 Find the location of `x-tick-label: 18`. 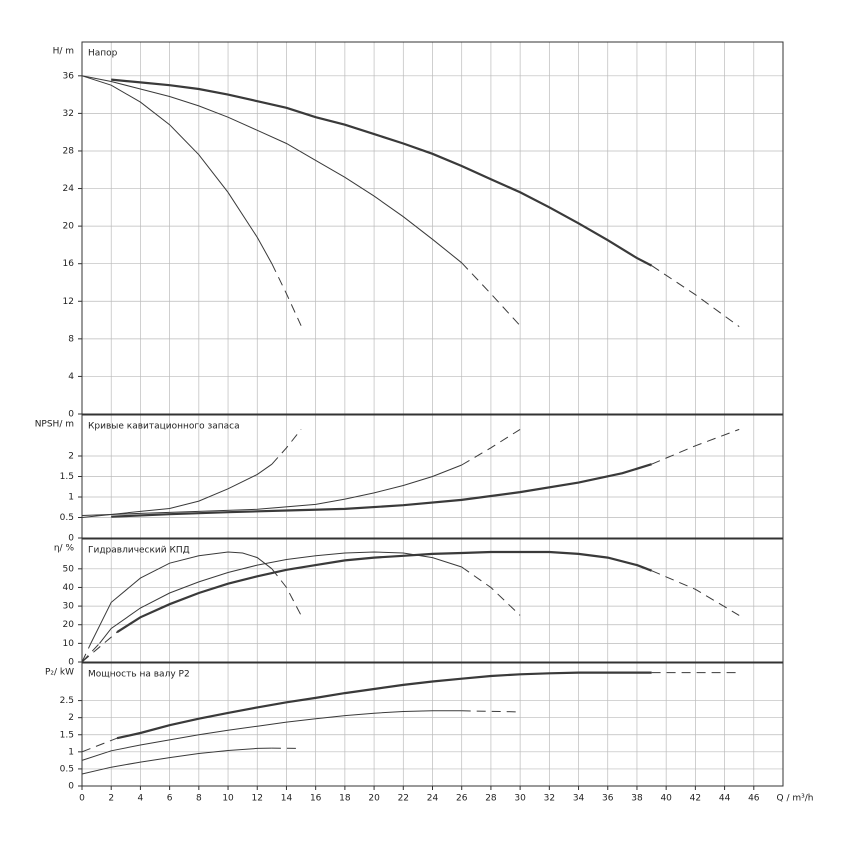

x-tick-label: 18 is located at coordinates (345, 799).